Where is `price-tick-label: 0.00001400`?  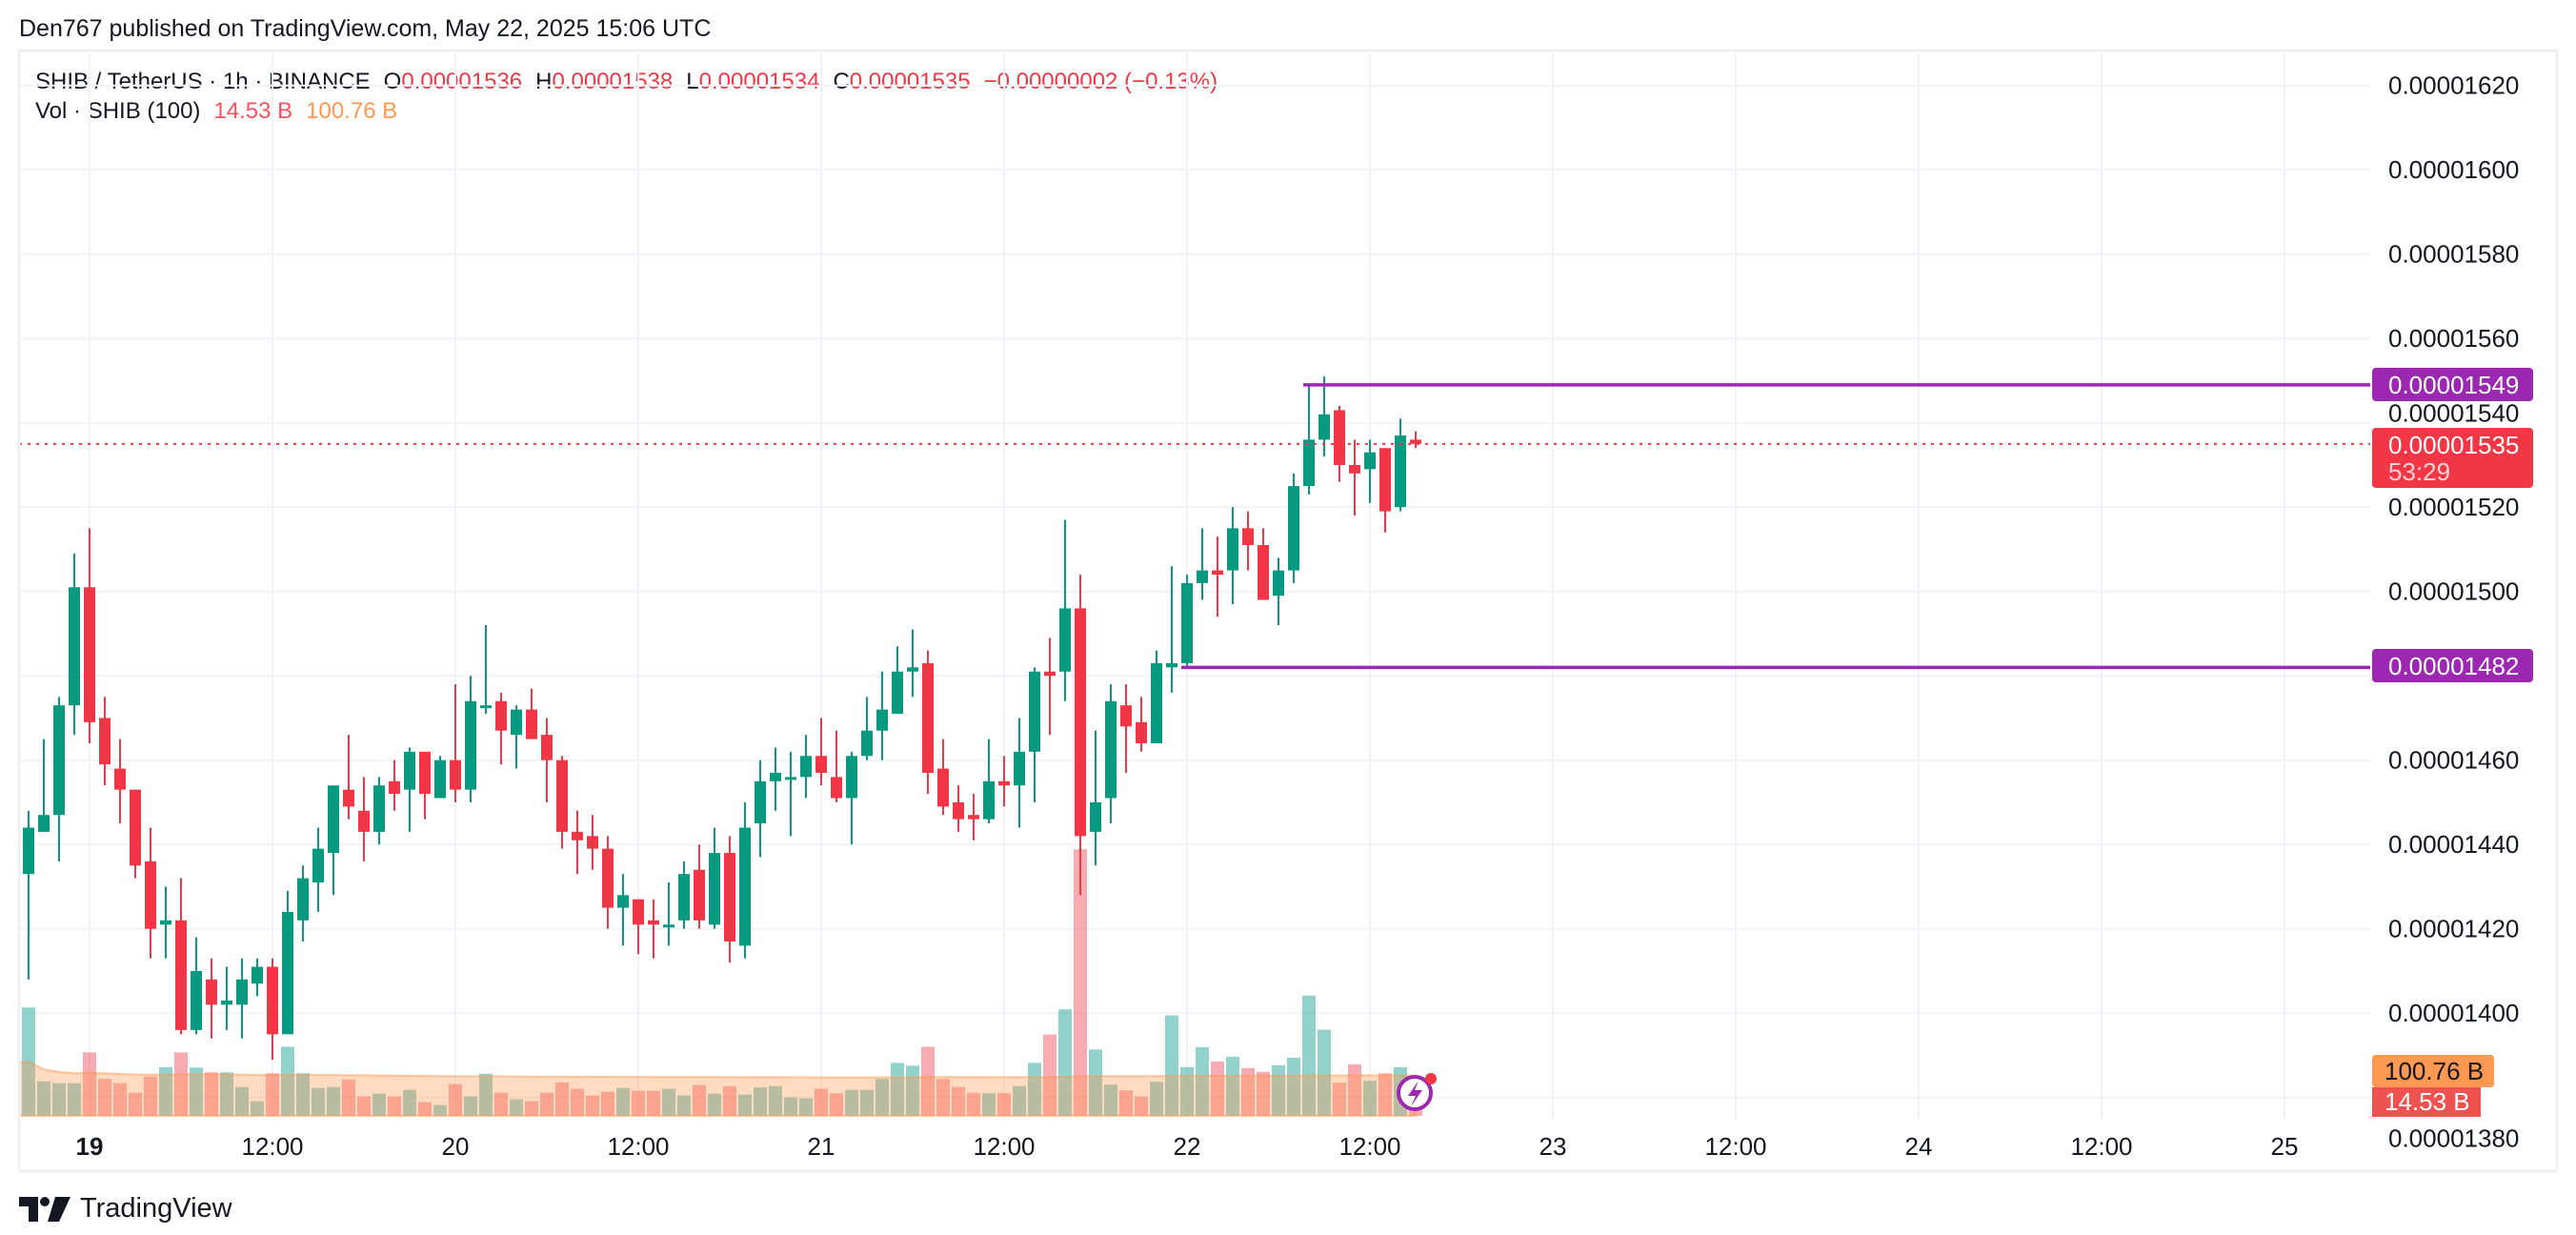
price-tick-label: 0.00001400 is located at coordinates (2453, 1013).